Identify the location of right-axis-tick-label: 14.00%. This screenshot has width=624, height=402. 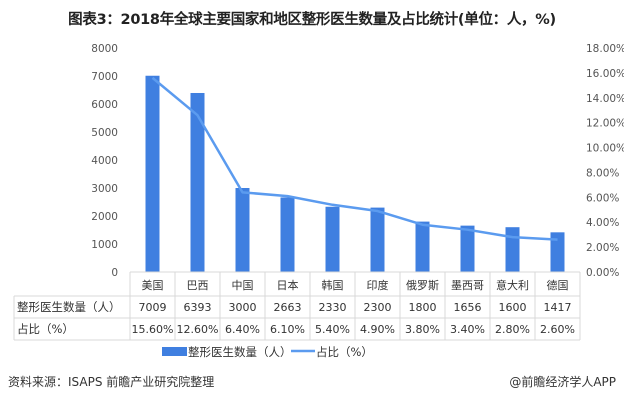
(605, 99).